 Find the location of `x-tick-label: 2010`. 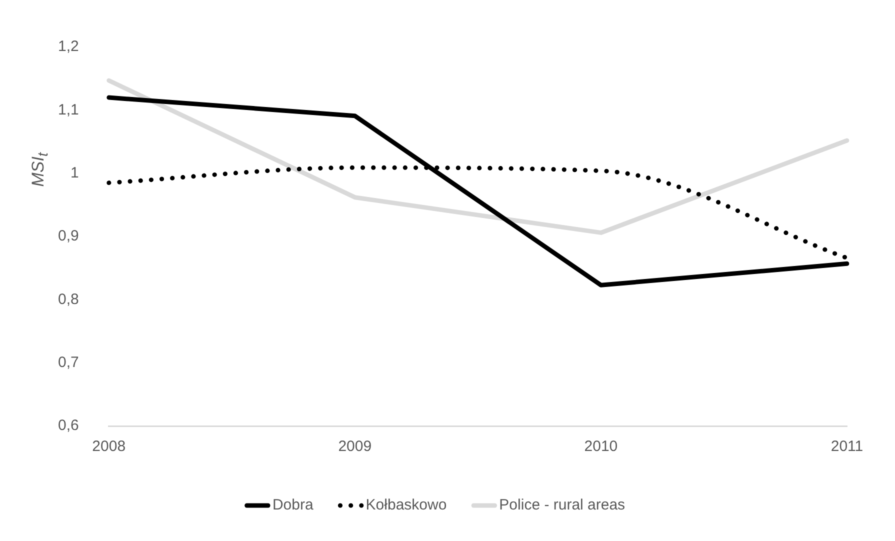

x-tick-label: 2010 is located at coordinates (601, 447).